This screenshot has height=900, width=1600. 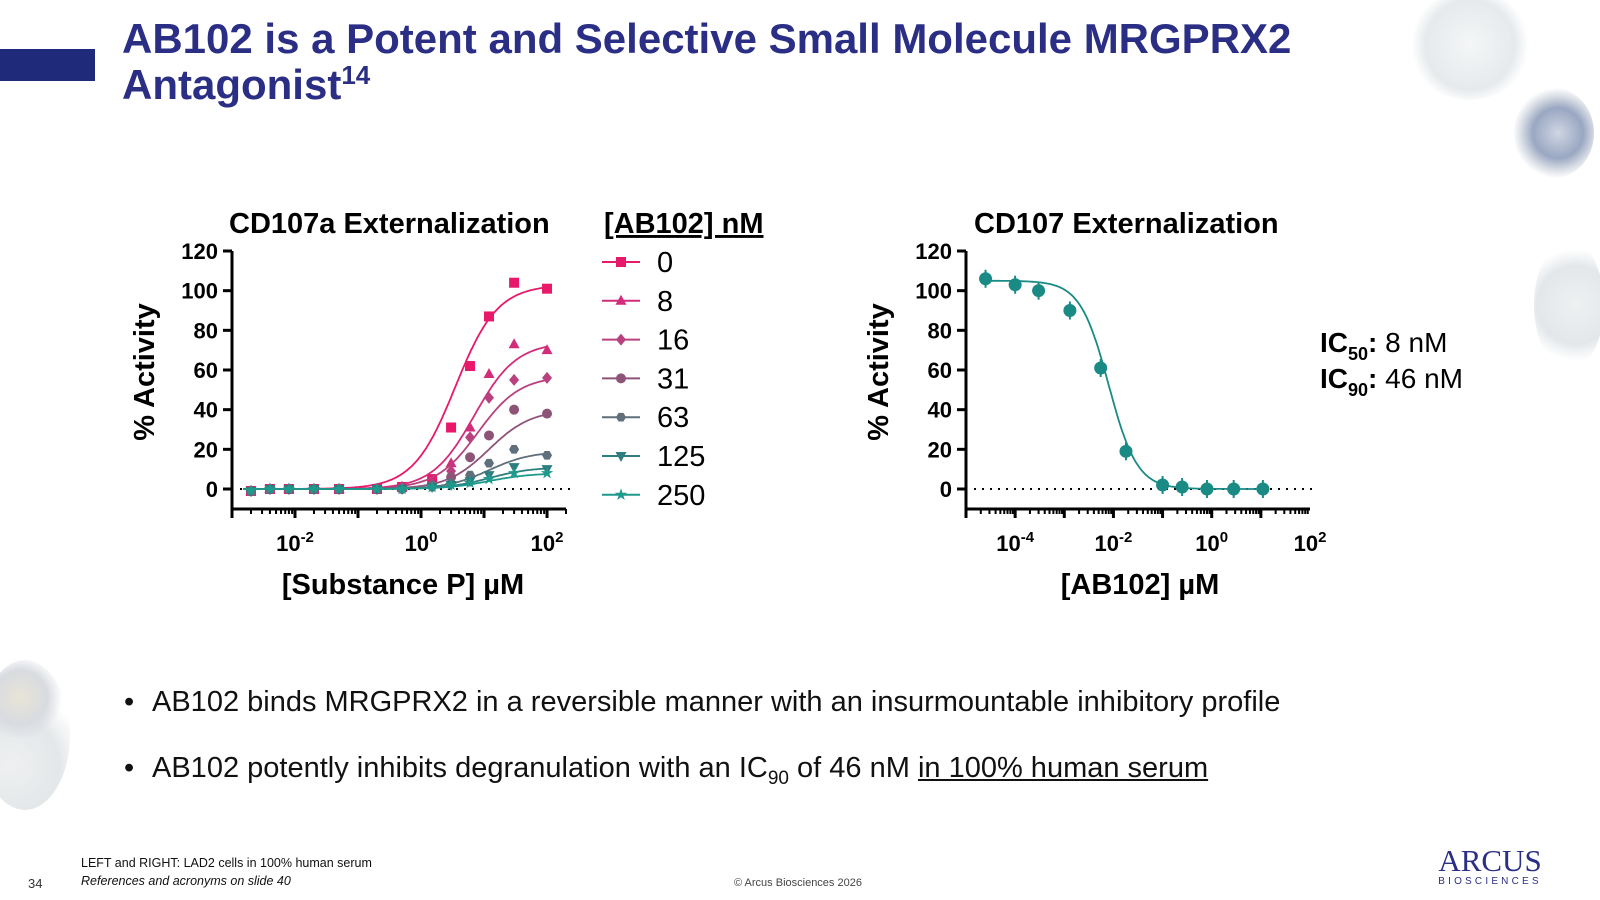 I want to click on bullet-2-underlined: in 100% human serum, so click(x=1063, y=768).